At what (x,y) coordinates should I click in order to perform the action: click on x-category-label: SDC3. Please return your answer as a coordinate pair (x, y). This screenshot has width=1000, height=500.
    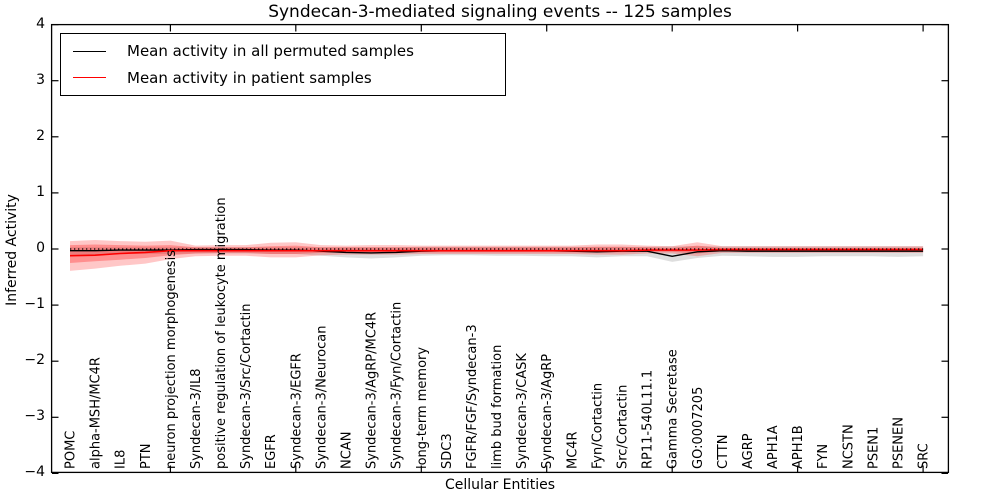
    Looking at the image, I should click on (447, 451).